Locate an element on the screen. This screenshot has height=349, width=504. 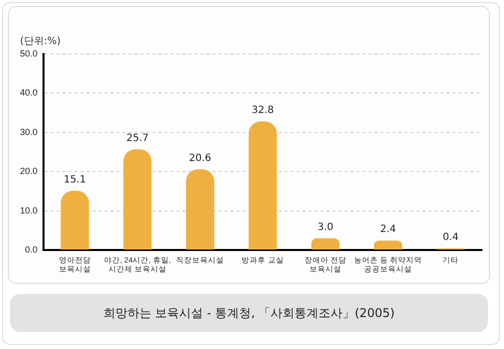
y-tick-label: 20.0 is located at coordinates (29, 171).